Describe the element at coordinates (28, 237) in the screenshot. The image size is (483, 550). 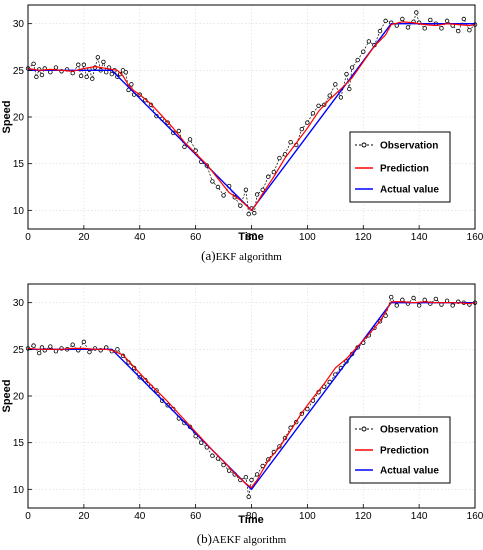
I see `chart-a-xtick-label-0: 0` at that location.